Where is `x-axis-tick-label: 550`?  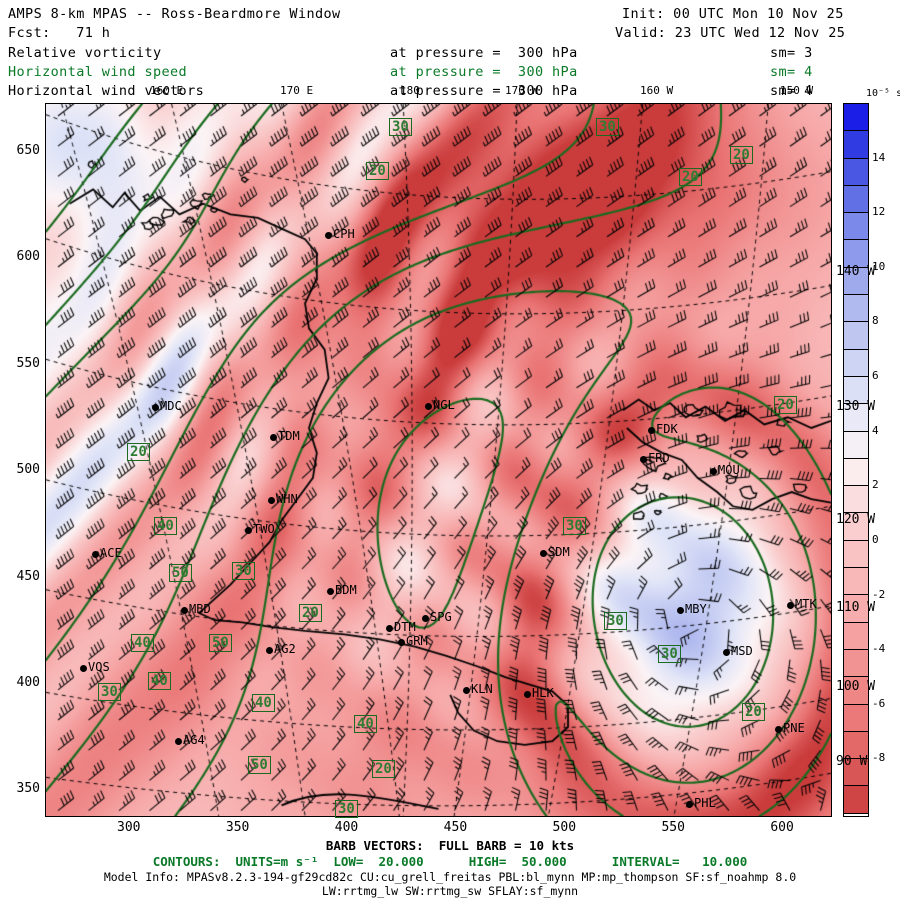 x-axis-tick-label: 550 is located at coordinates (673, 827).